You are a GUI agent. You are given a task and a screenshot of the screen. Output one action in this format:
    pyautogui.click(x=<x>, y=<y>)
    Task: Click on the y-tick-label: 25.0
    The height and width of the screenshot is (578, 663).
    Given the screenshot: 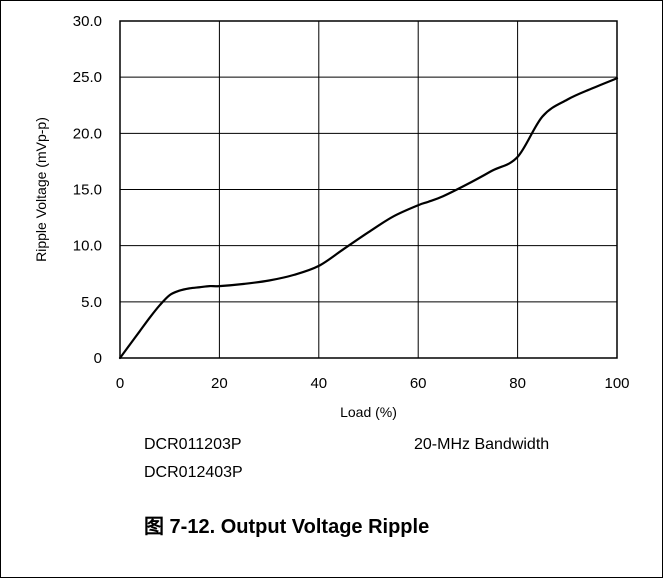 What is the action you would take?
    pyautogui.click(x=87, y=77)
    